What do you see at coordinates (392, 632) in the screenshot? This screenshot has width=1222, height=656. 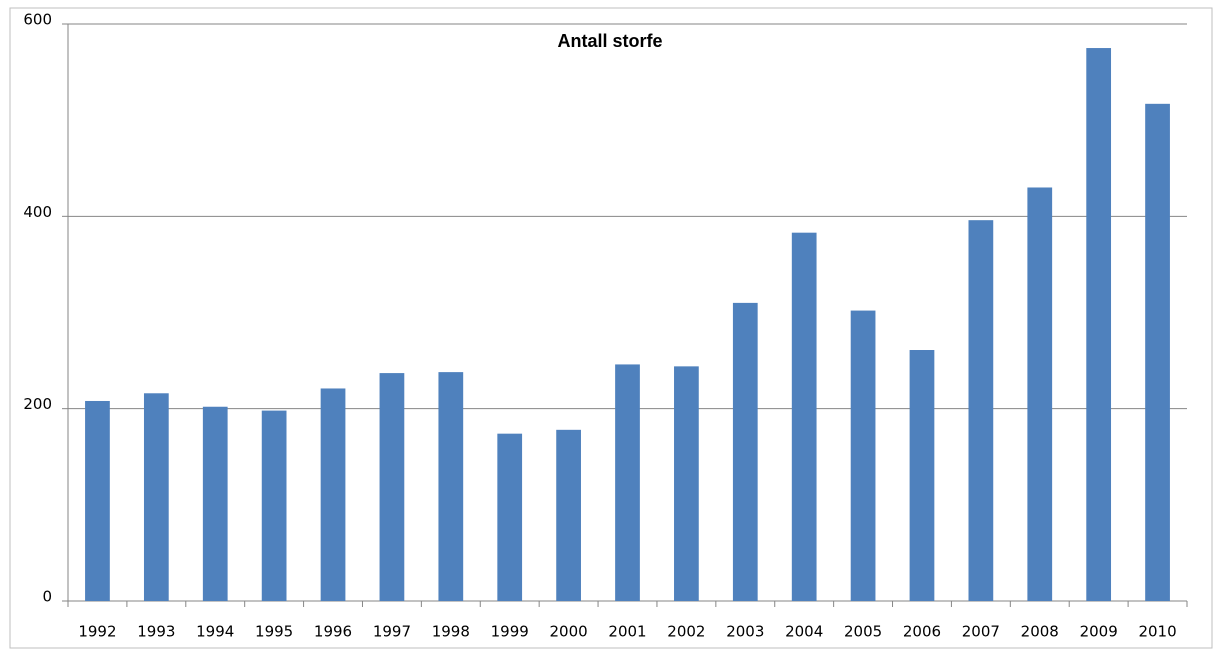 I see `x-tick-label: 1997` at bounding box center [392, 632].